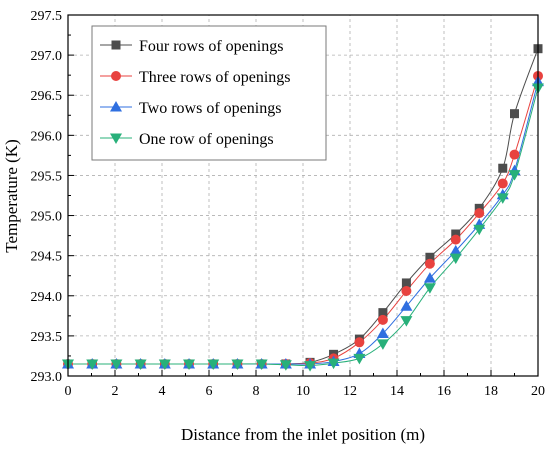 This screenshot has width=550, height=449. I want to click on x-tick-label: 10, so click(303, 391).